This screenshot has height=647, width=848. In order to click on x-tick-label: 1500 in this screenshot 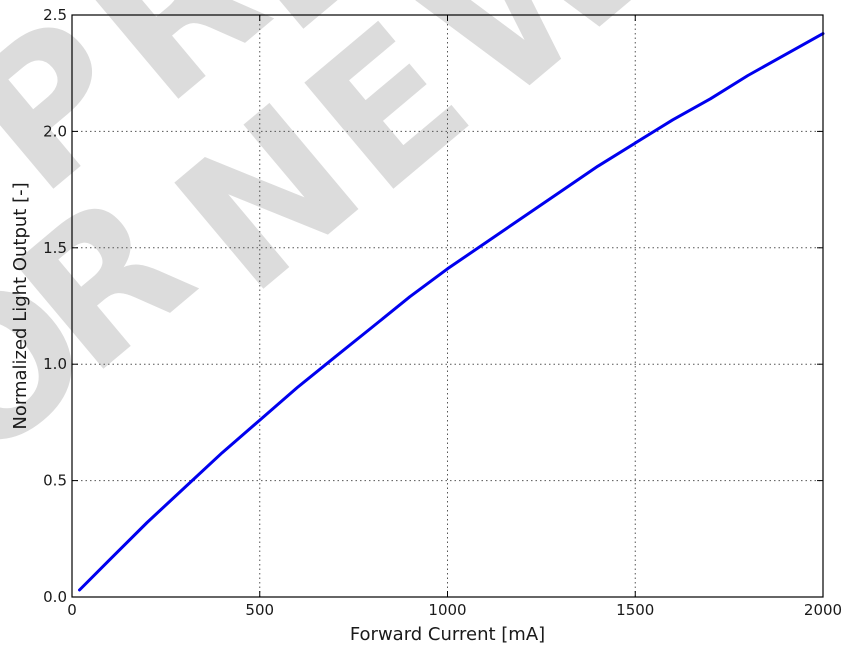, I will do `click(635, 610)`.